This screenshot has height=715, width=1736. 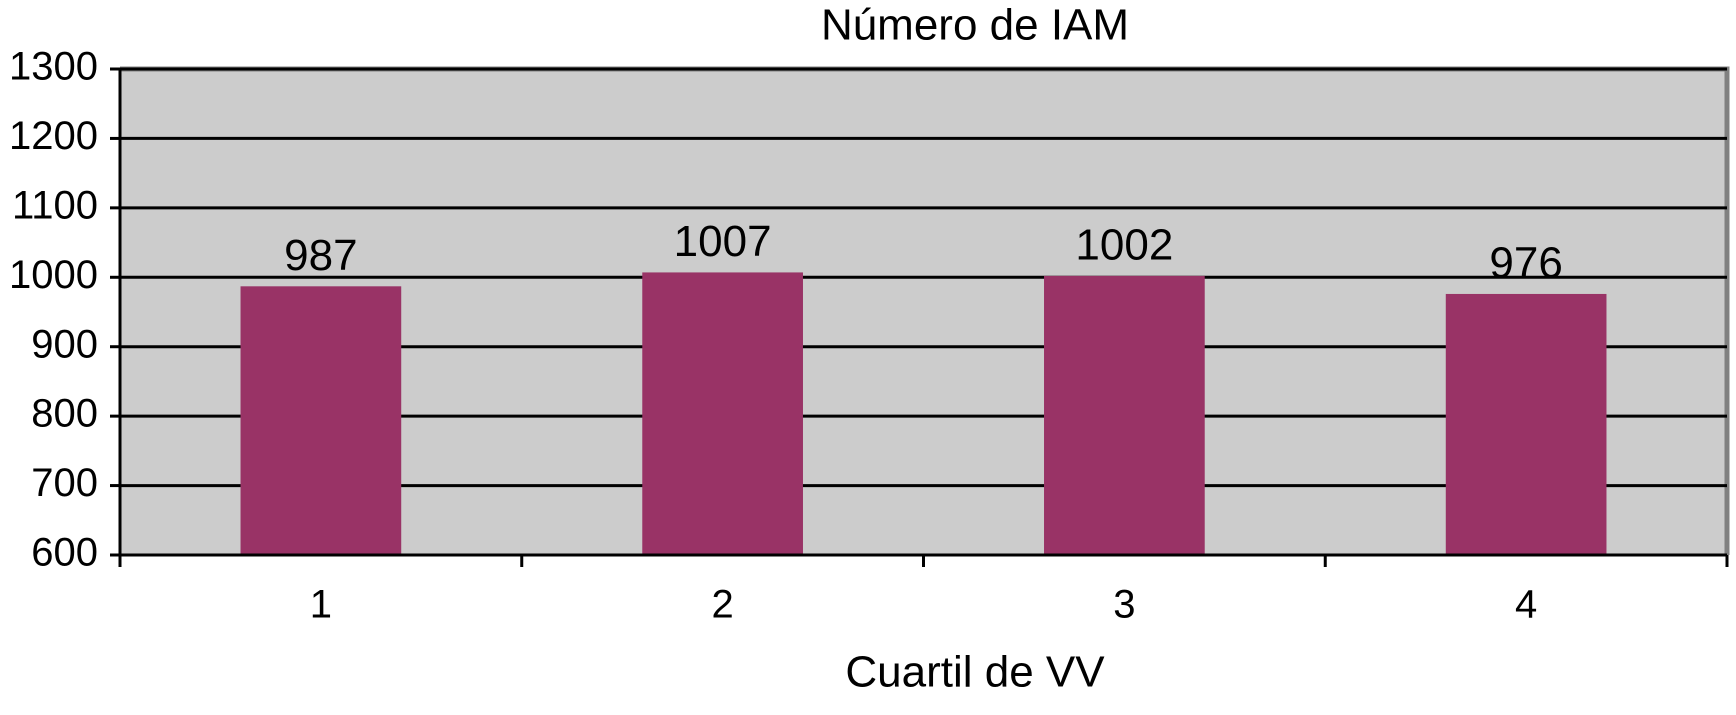 What do you see at coordinates (723, 605) in the screenshot?
I see `x-tick-label: 2` at bounding box center [723, 605].